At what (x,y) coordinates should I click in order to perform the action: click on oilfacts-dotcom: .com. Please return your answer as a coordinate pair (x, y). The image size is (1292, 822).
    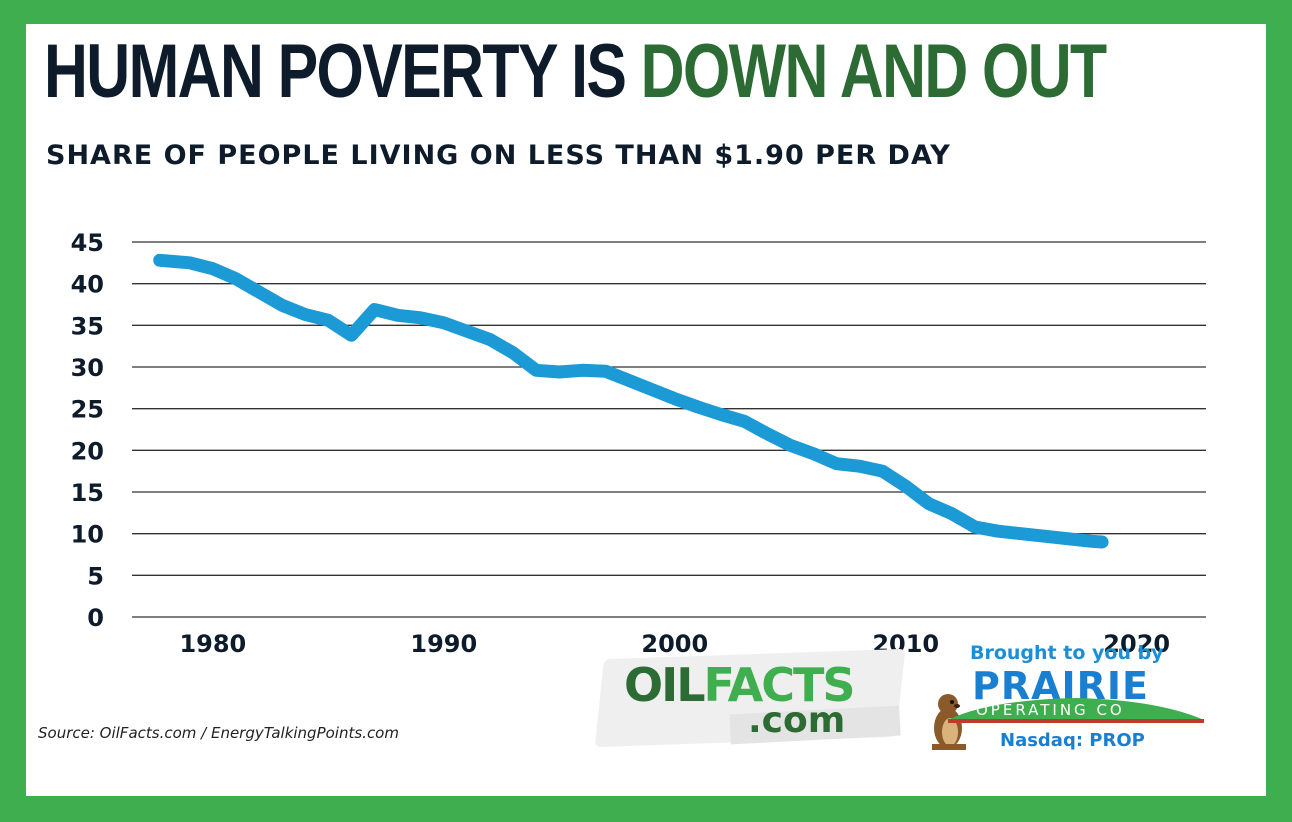
    Looking at the image, I should click on (797, 720).